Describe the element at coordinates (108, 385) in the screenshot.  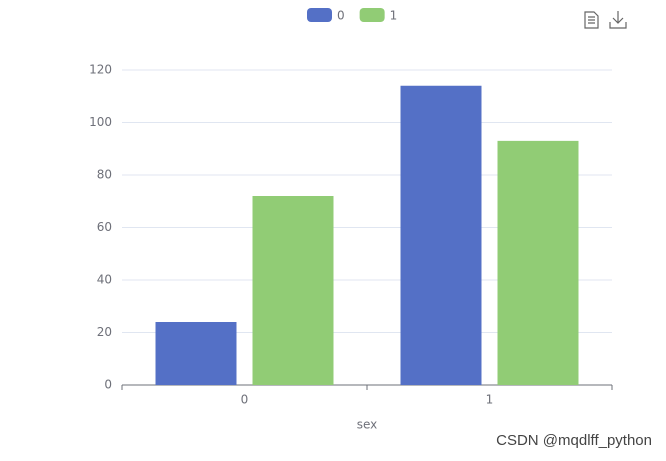
I see `y-tick-label: 0` at that location.